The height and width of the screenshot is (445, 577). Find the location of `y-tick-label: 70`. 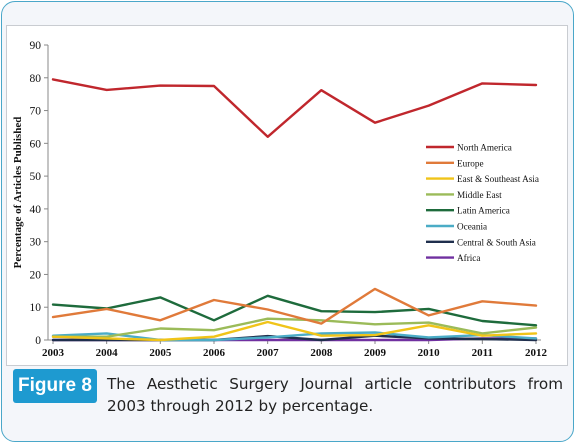

y-tick-label: 70 is located at coordinates (36, 112).